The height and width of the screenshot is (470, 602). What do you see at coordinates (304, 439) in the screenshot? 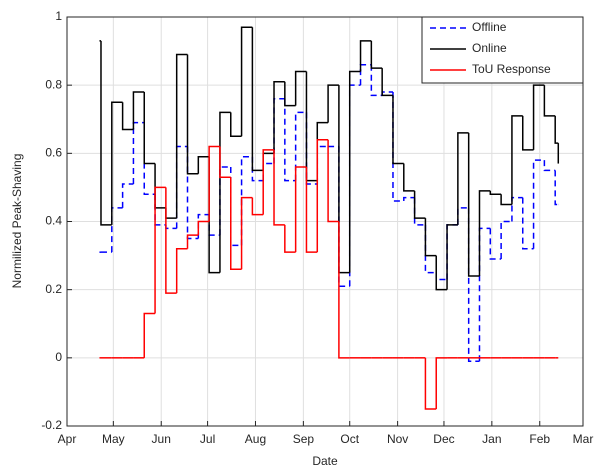
I see `x-tick-label: Sep` at bounding box center [304, 439].